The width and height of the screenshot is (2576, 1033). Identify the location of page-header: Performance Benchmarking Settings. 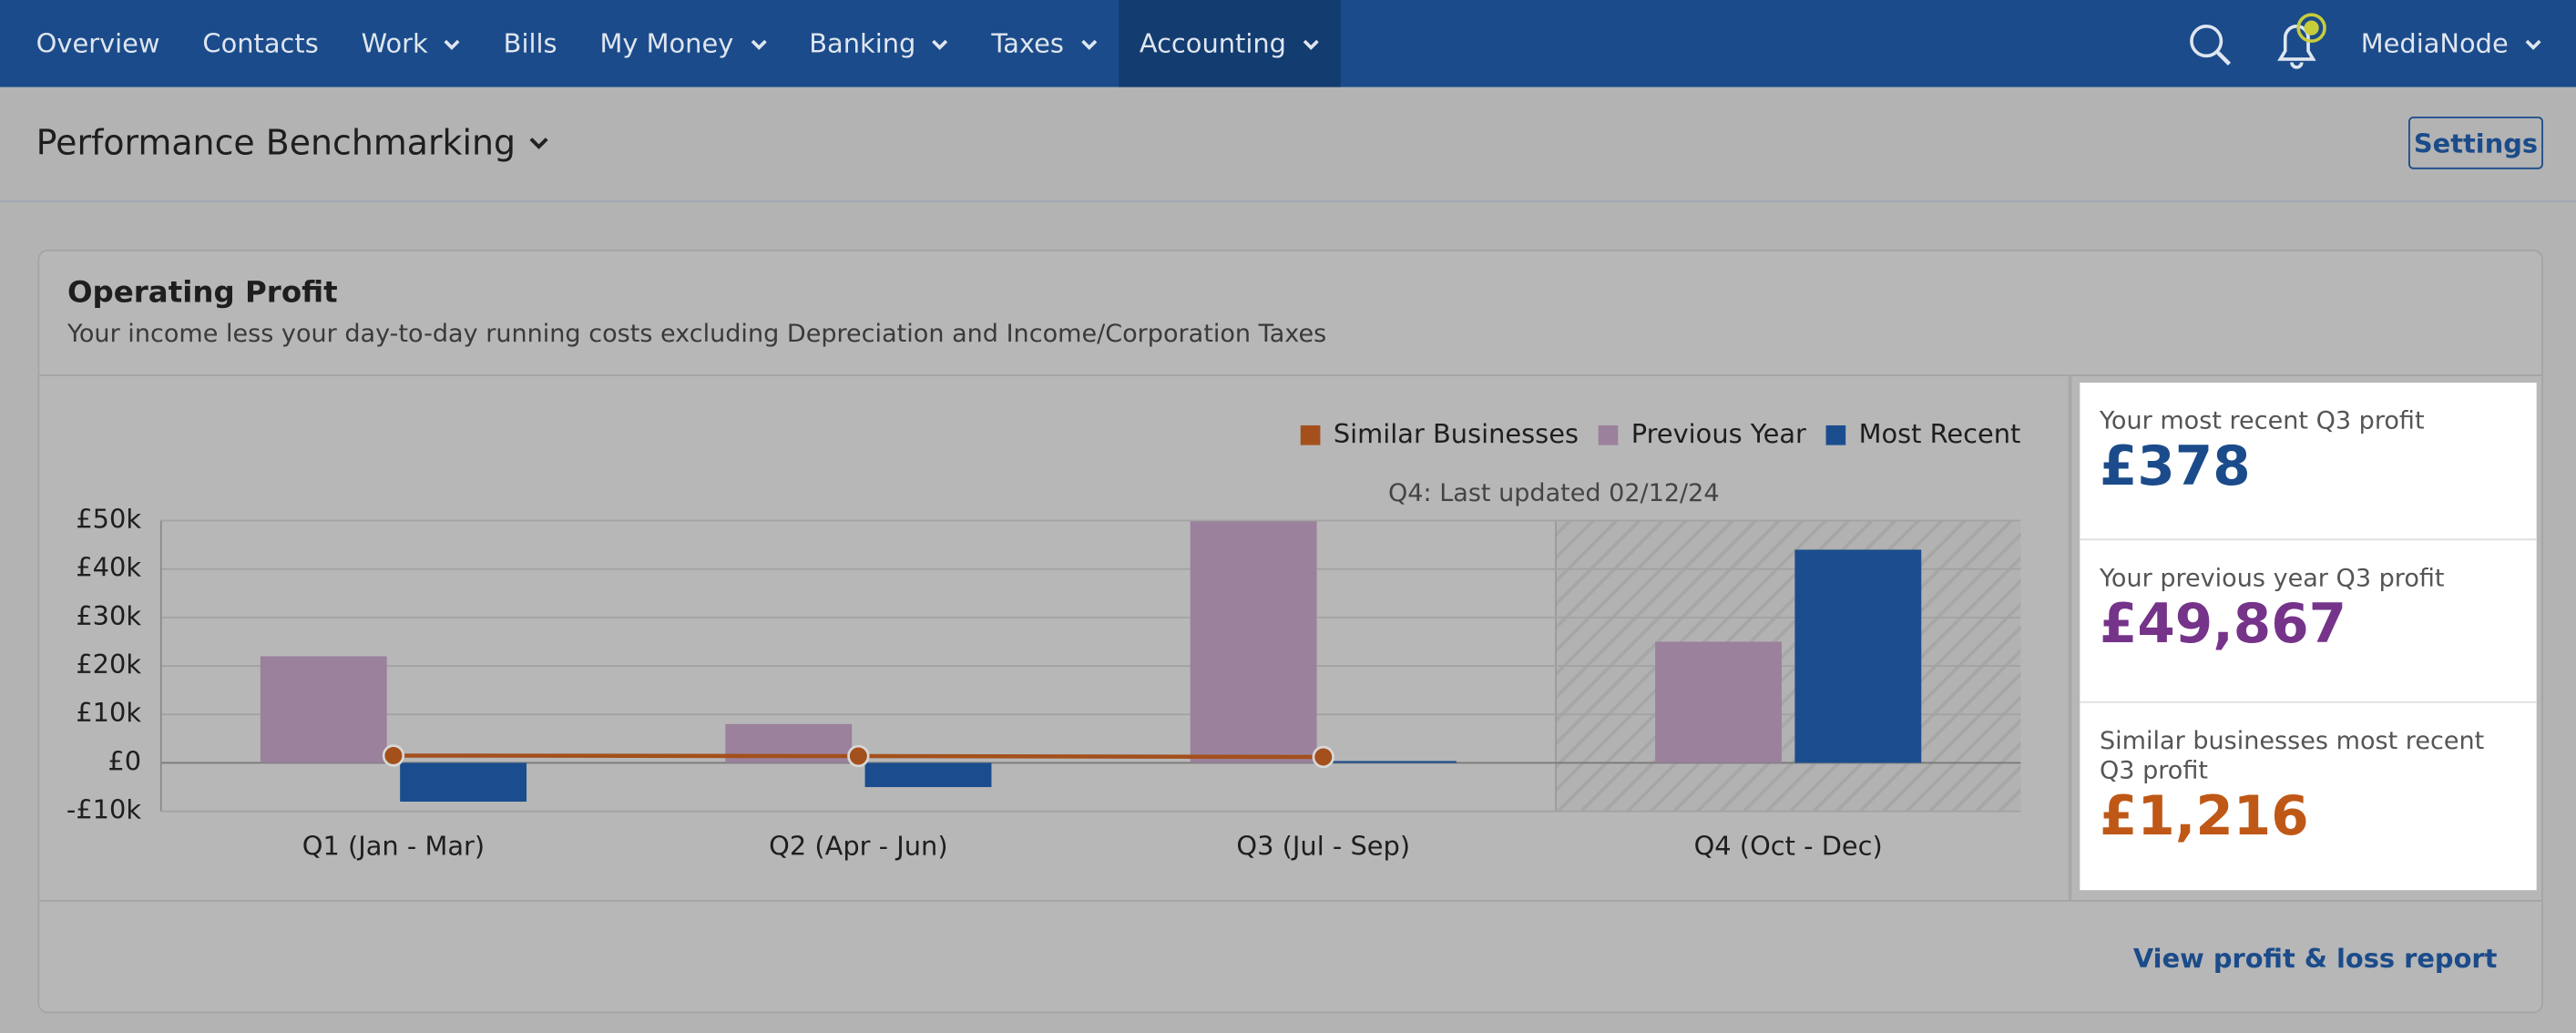
(1288, 144).